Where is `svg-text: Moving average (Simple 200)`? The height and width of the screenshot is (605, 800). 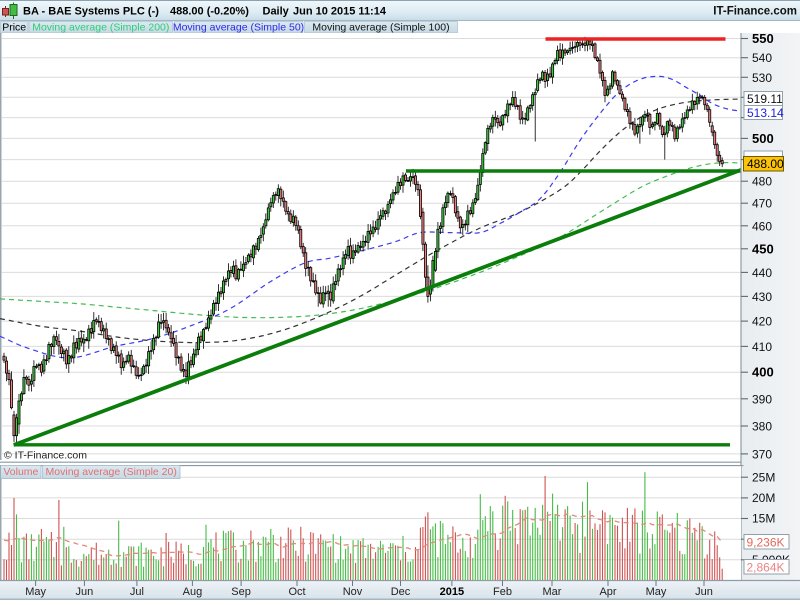 svg-text: Moving average (Simple 200) is located at coordinates (100, 28).